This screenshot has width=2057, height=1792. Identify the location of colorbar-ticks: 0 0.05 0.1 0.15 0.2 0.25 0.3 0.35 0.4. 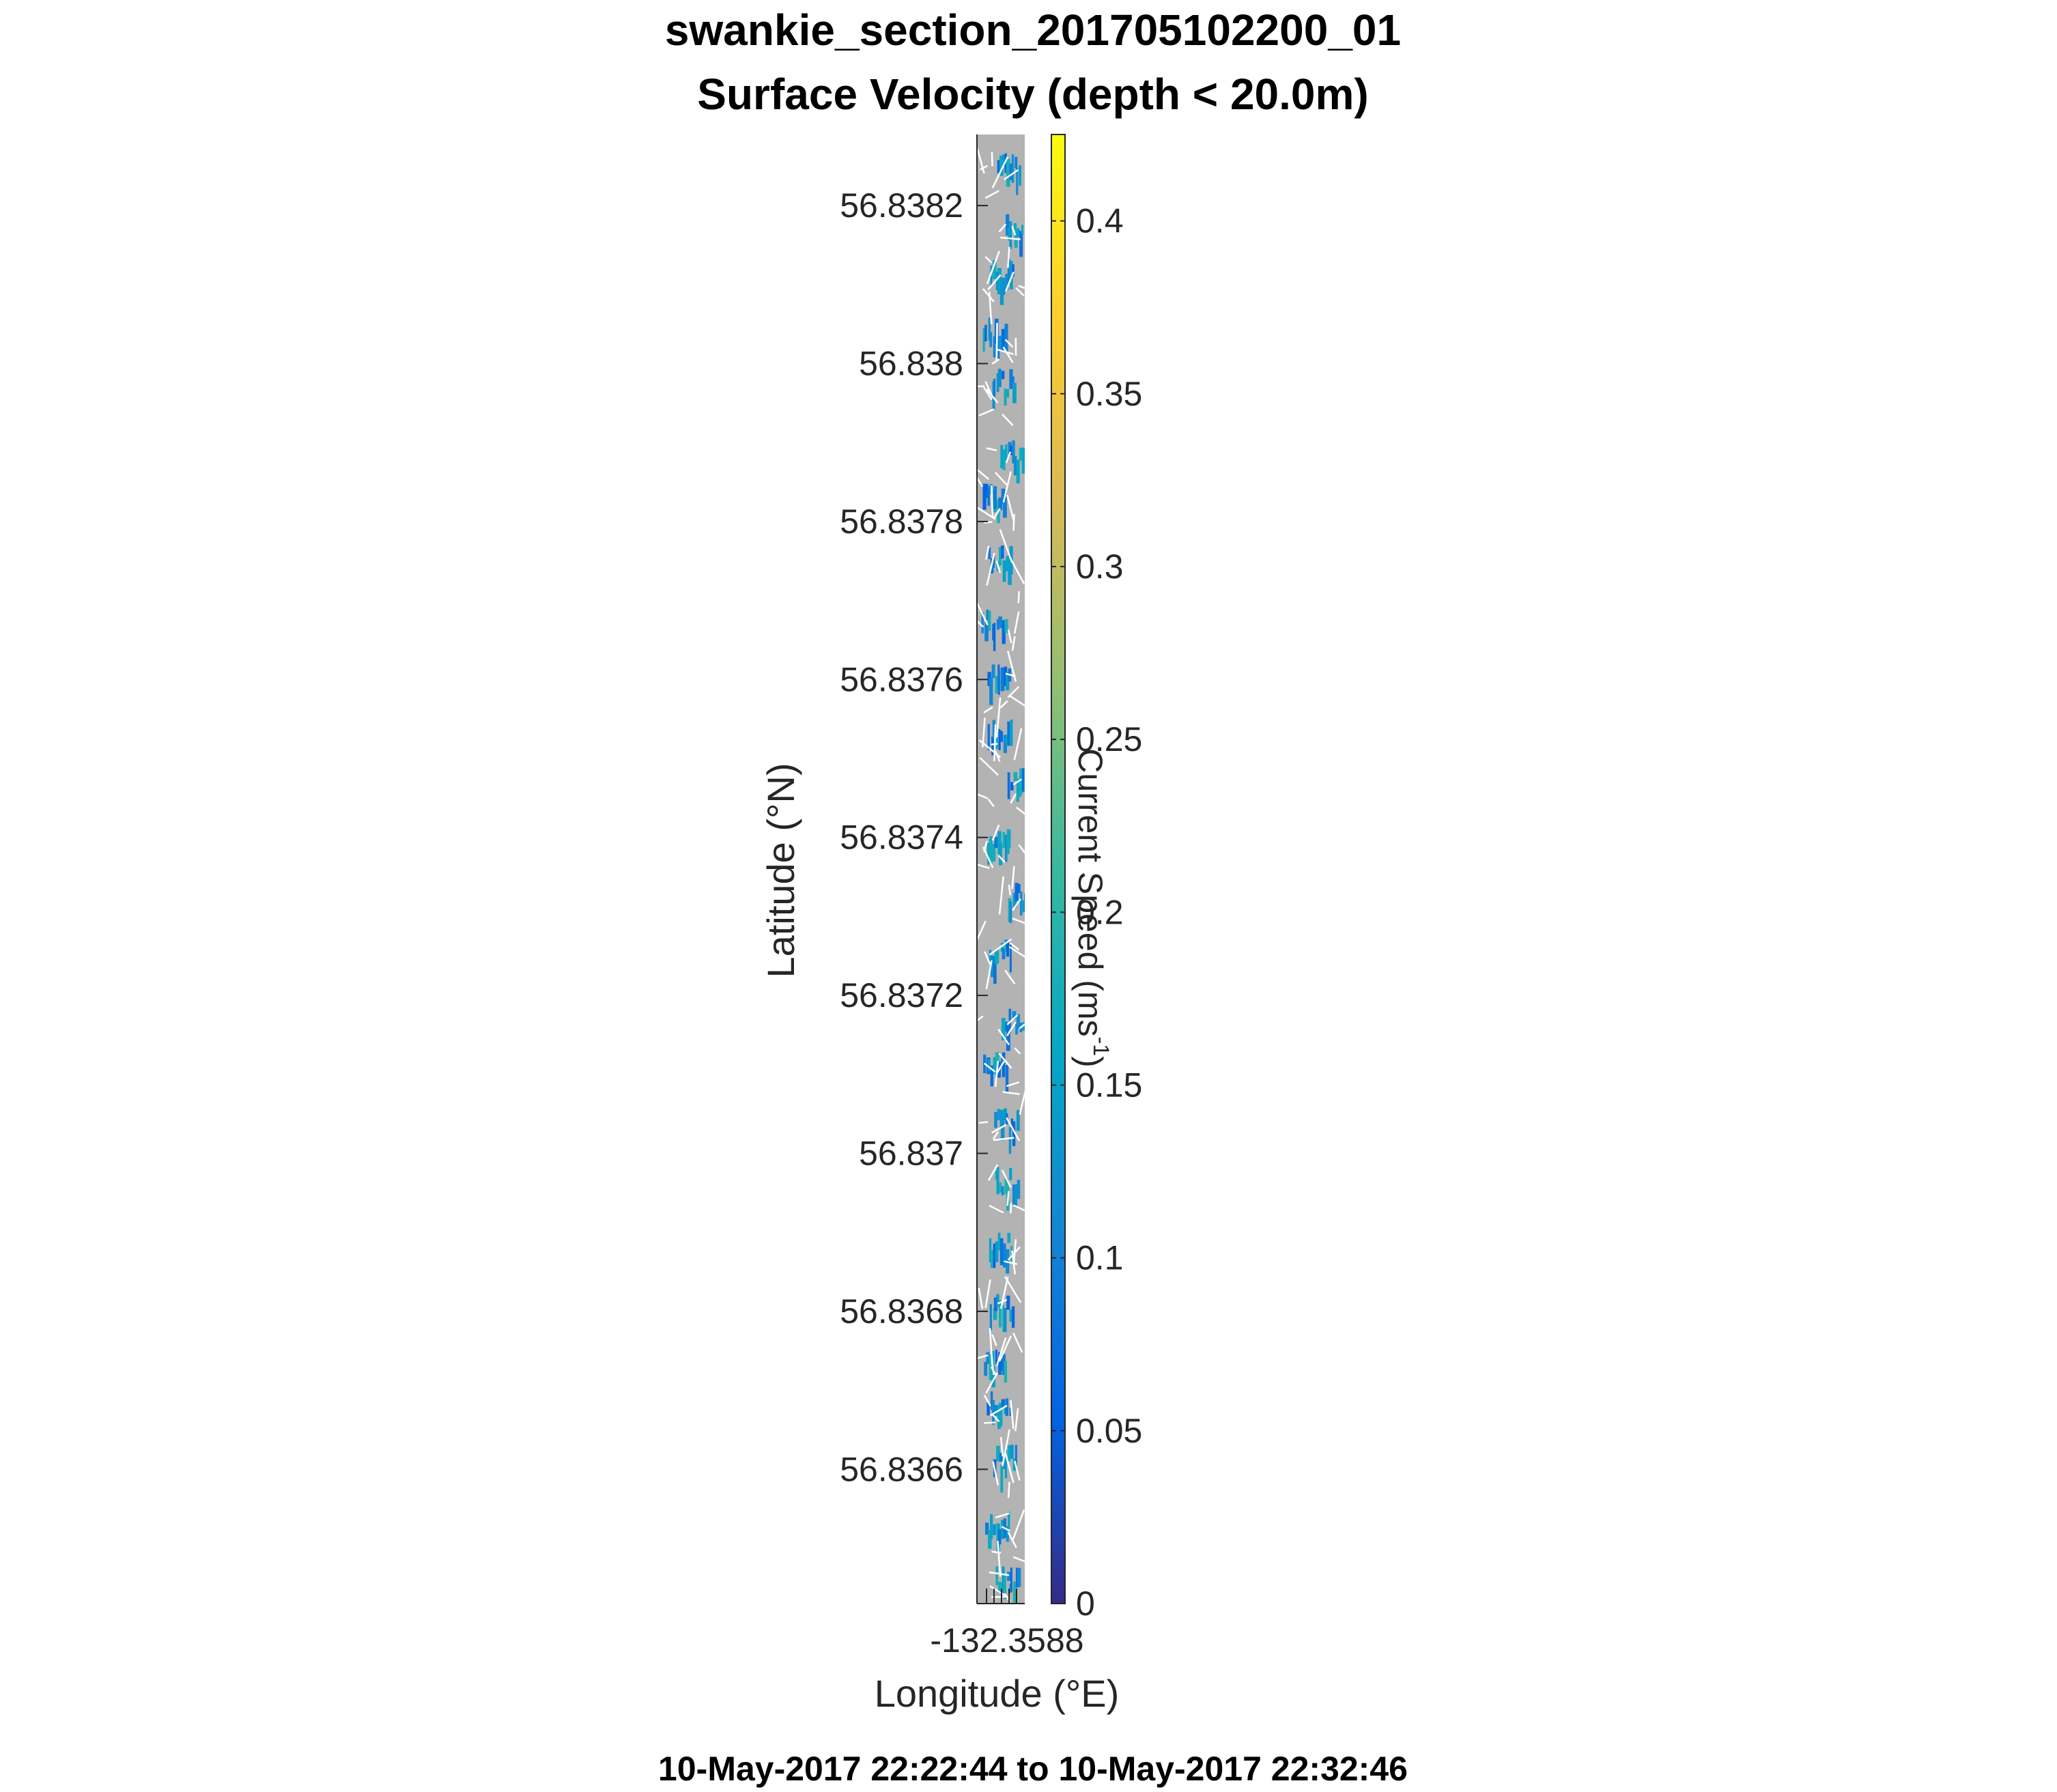
(1096, 912).